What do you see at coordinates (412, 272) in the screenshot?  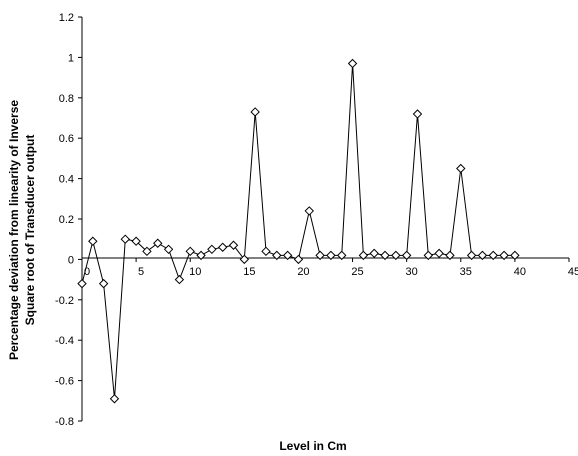 I see `x-tick-label: 30` at bounding box center [412, 272].